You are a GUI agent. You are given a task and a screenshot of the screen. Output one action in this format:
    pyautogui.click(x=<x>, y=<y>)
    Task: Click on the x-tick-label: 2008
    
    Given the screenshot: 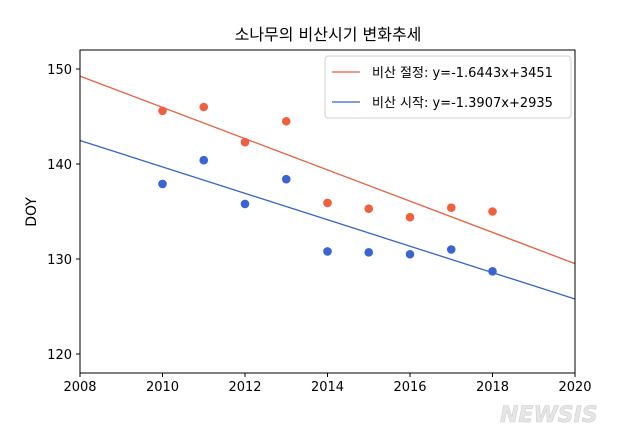 What is the action you would take?
    pyautogui.click(x=79, y=387)
    